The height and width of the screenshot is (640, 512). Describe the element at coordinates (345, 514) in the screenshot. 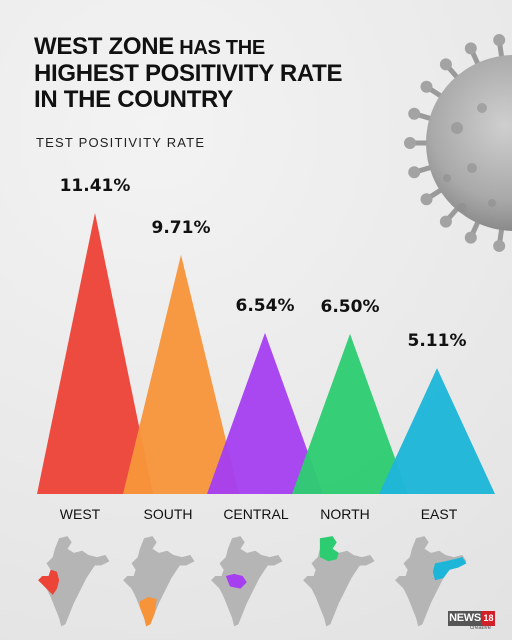

I see `category-label-north: NORTH` at that location.